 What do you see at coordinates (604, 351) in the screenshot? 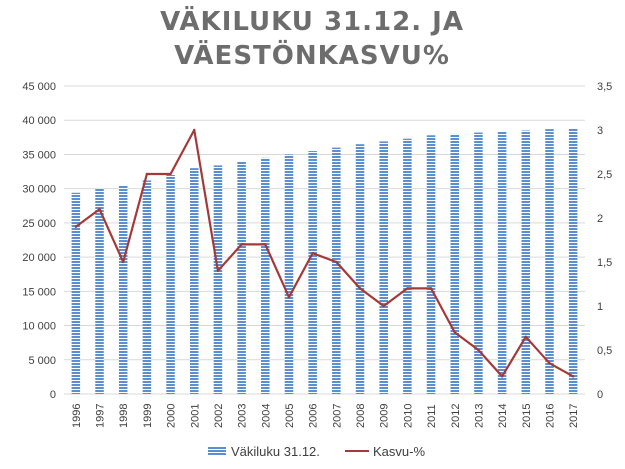
I see `right-tick-label: 0,5` at bounding box center [604, 351].